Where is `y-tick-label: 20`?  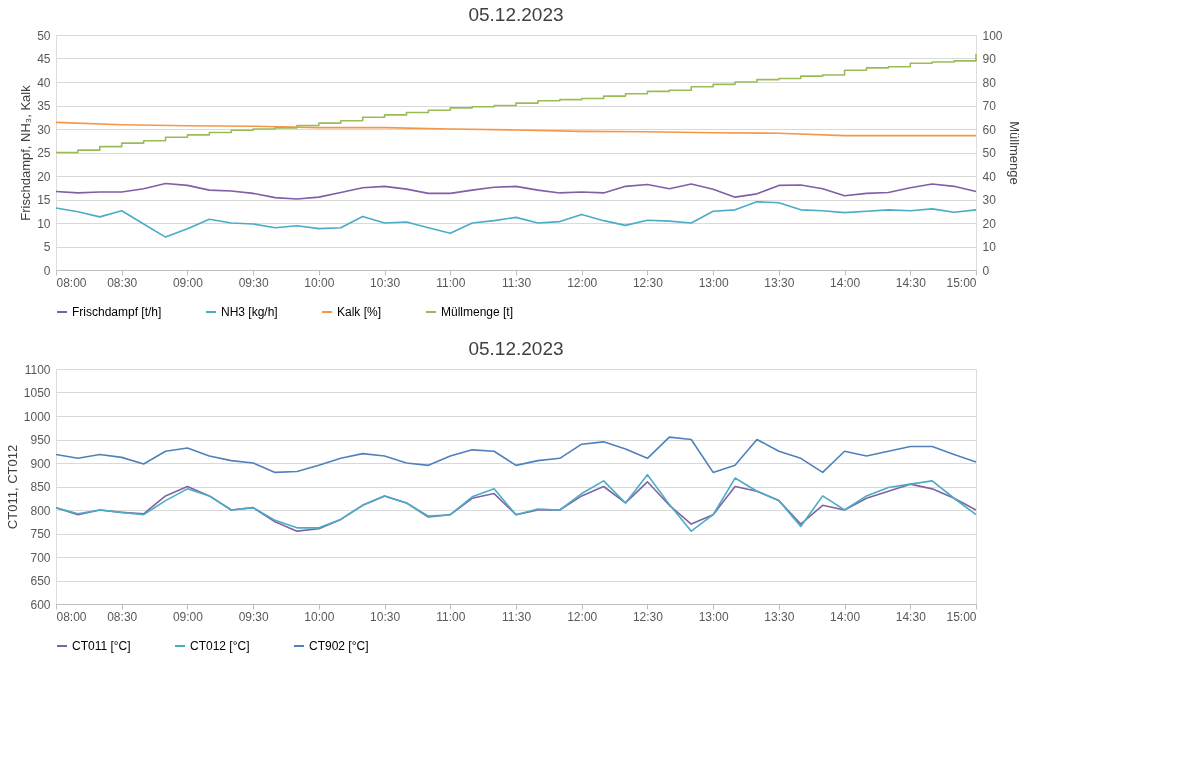 y-tick-label: 20 is located at coordinates (44, 176).